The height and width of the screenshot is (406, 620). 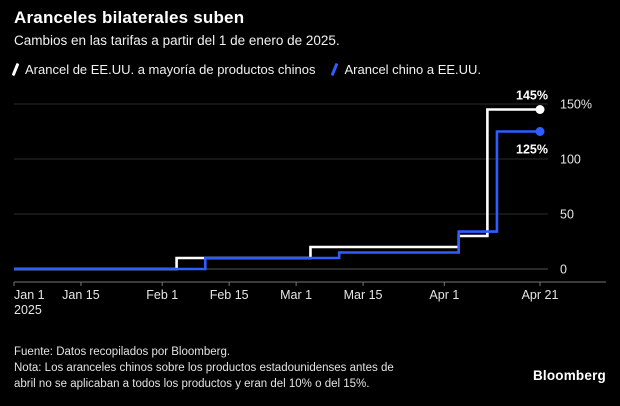 I want to click on y-axis-label: 150%, so click(x=576, y=105).